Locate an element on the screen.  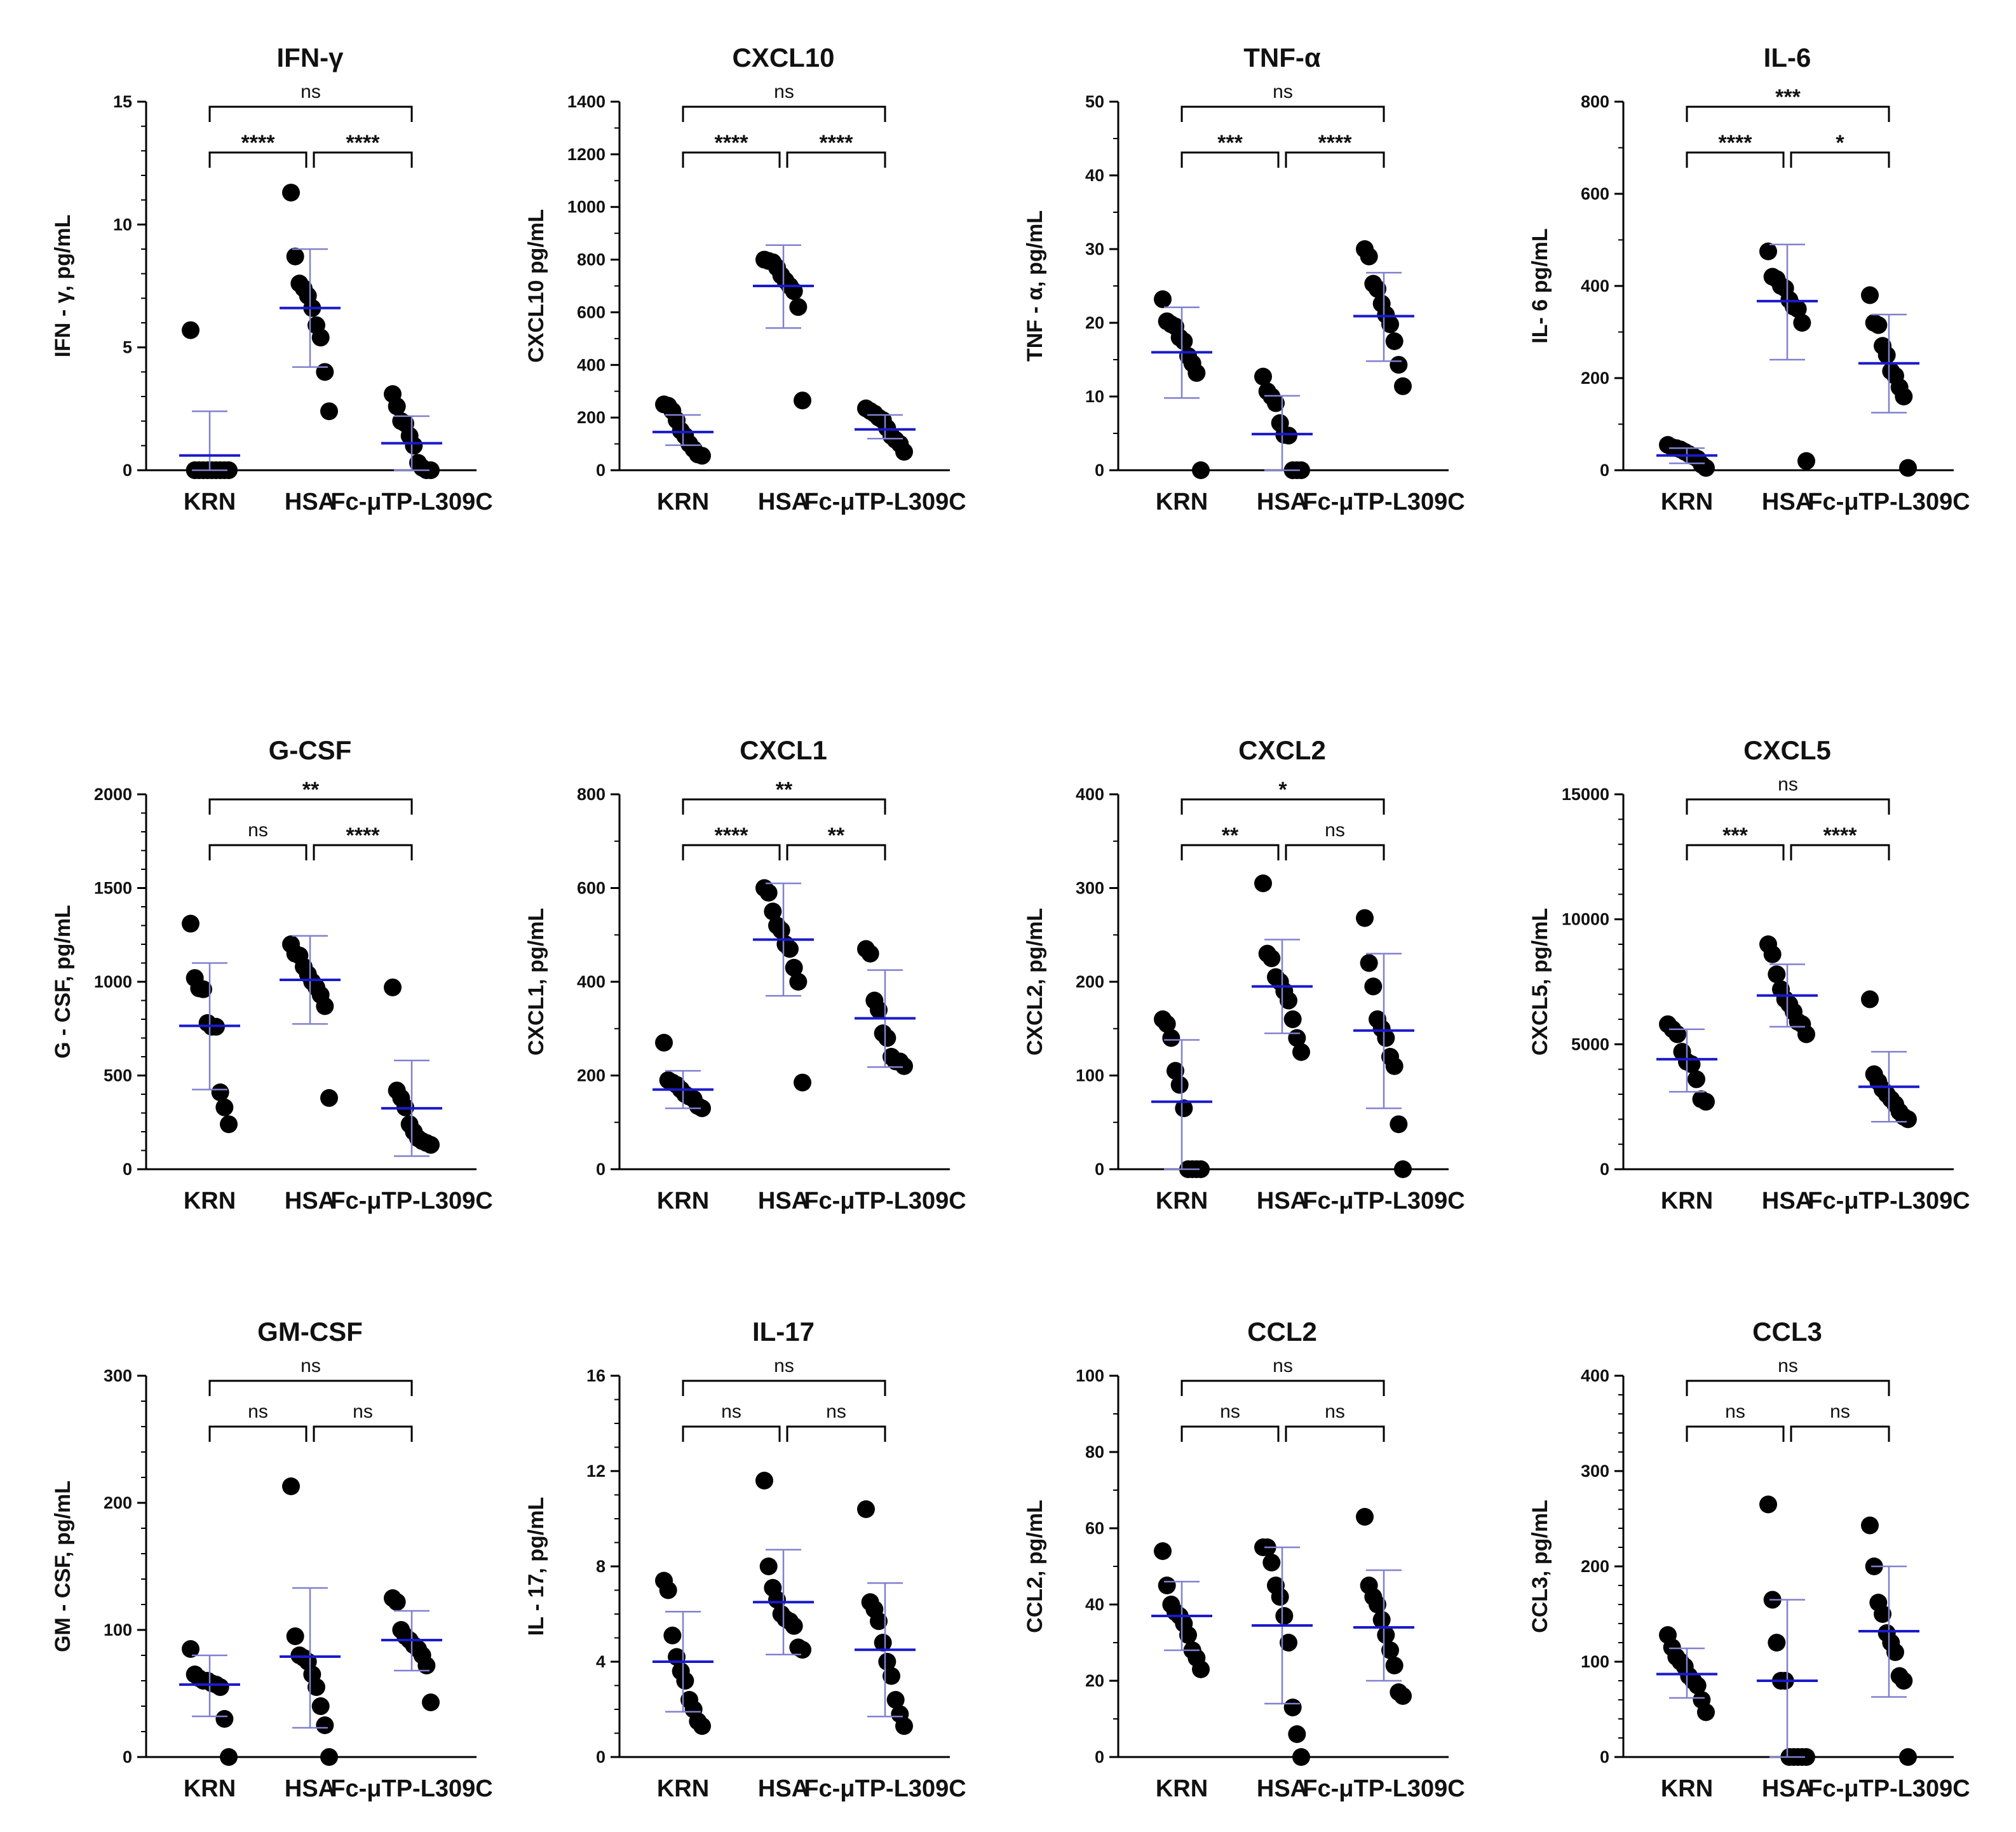
chart-il6-ytick-label: 400 is located at coordinates (1595, 286).